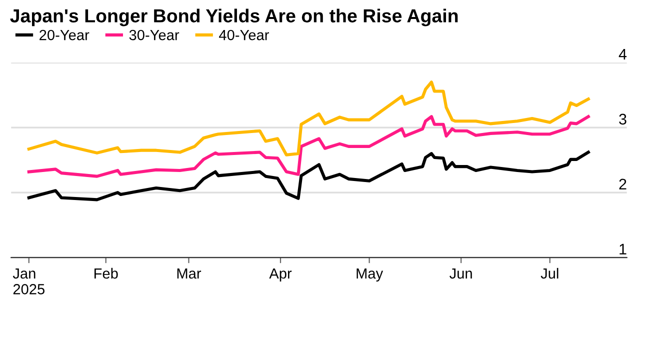  Describe the element at coordinates (28, 281) in the screenshot. I see `x-tick-label: Jan 2025` at that location.